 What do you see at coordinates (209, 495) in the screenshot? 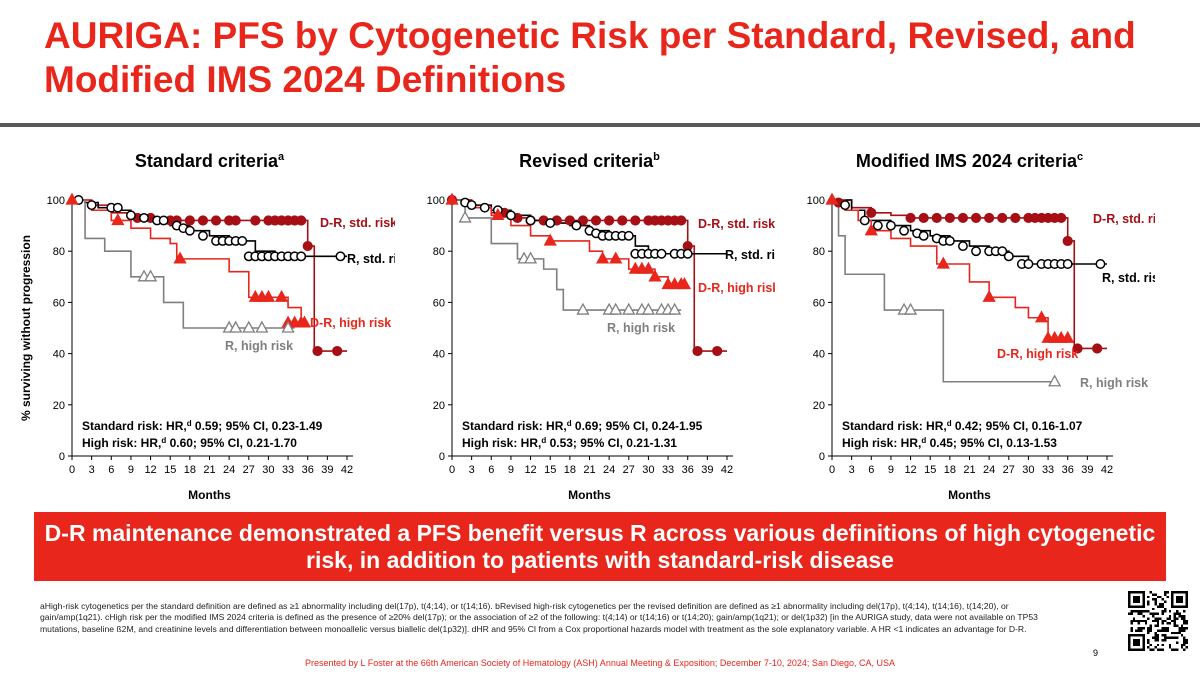
I see `x-axis-label: Months` at bounding box center [209, 495].